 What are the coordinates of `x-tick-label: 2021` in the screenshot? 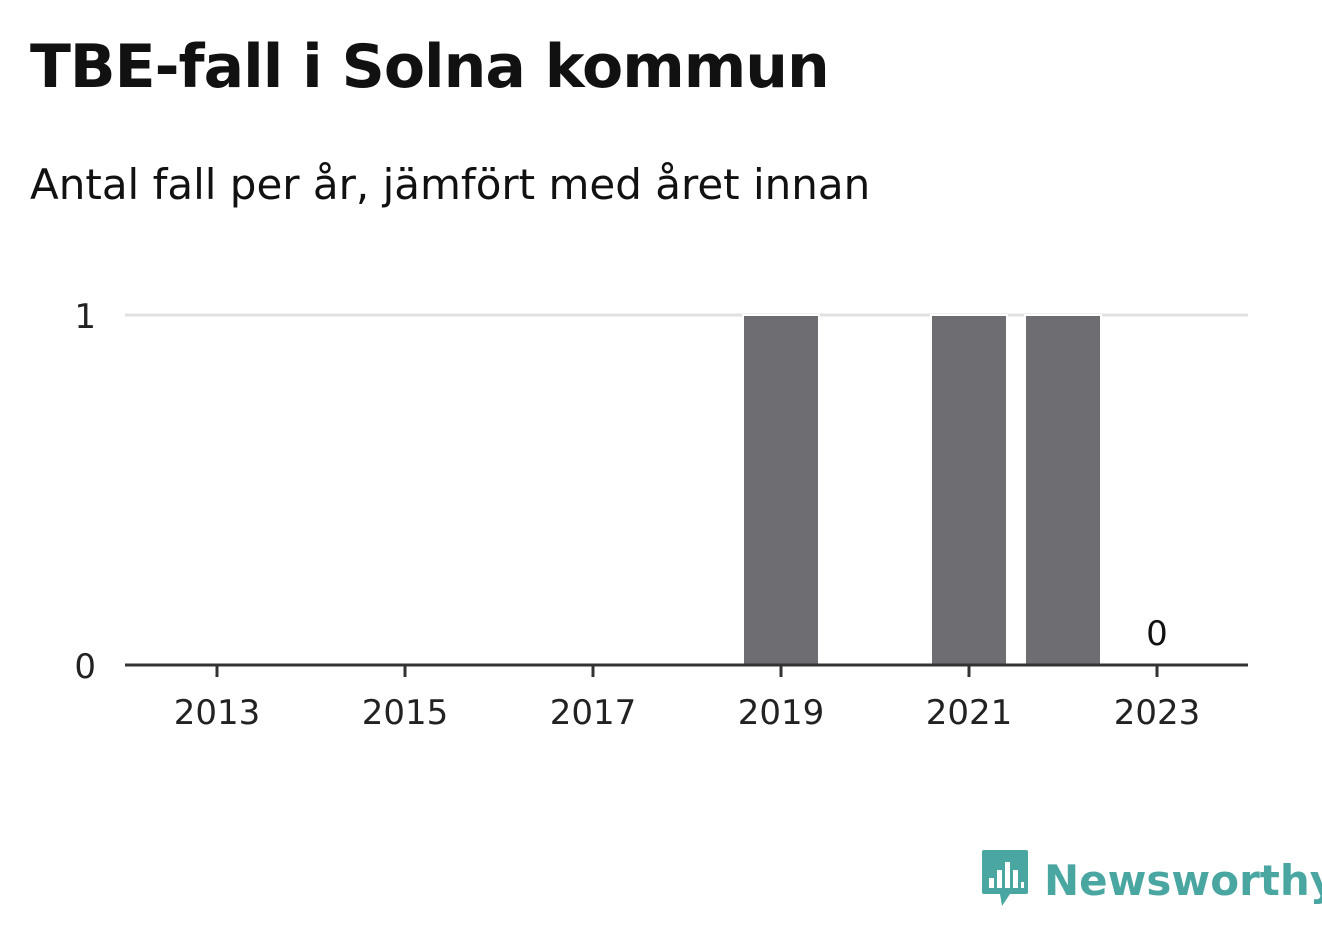 It's located at (969, 713).